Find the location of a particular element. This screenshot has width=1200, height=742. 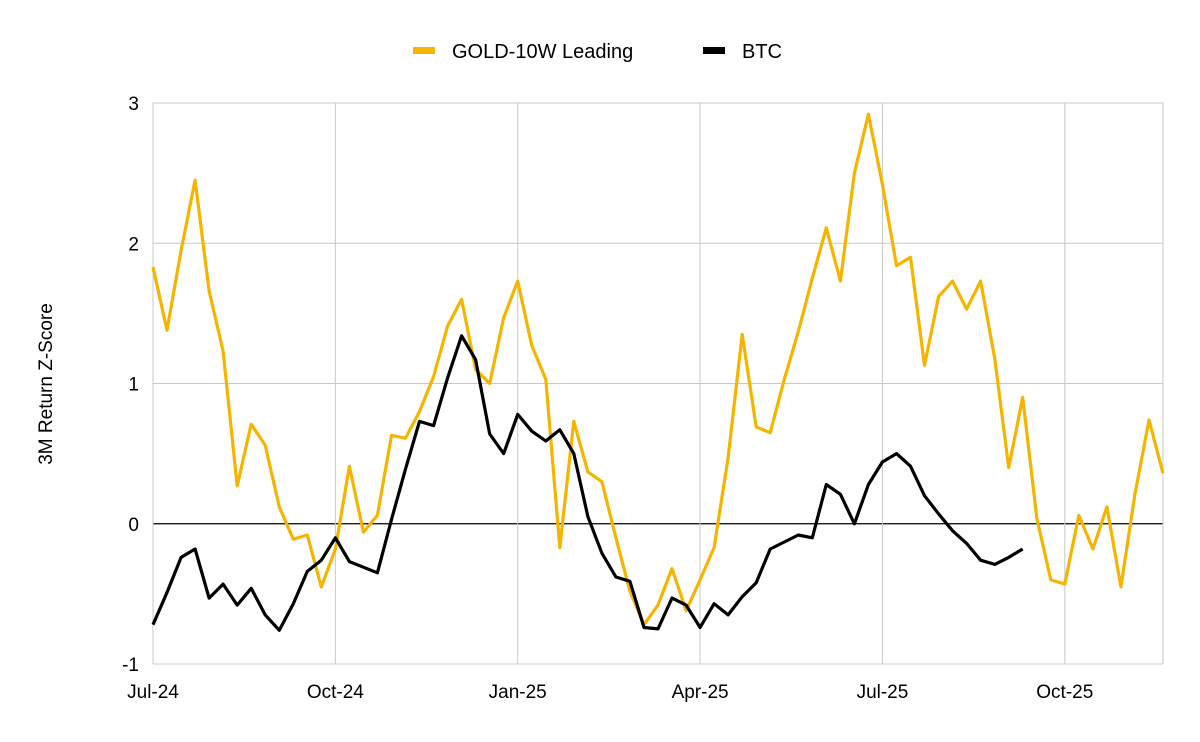

legend-label-gold: GOLD-10W Leading is located at coordinates (542, 52).